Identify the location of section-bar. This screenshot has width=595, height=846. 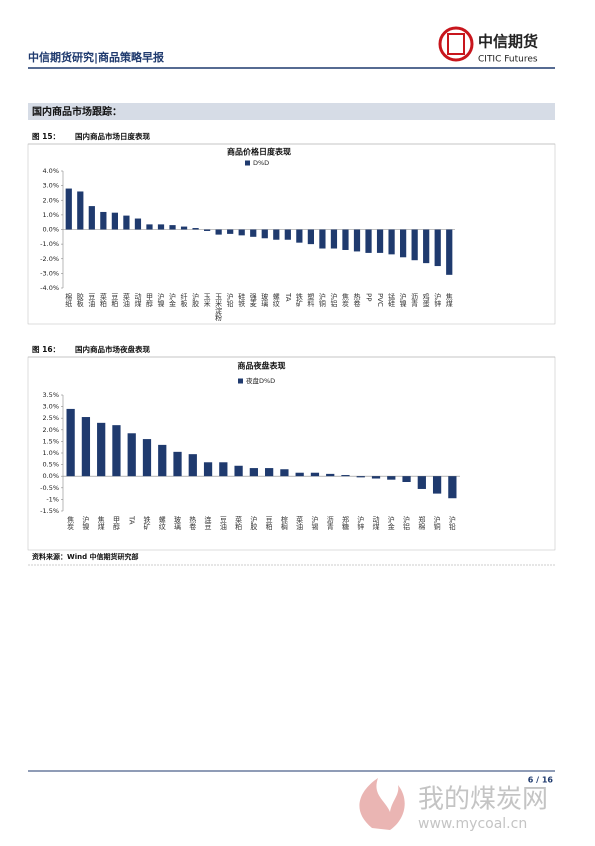
(291, 111).